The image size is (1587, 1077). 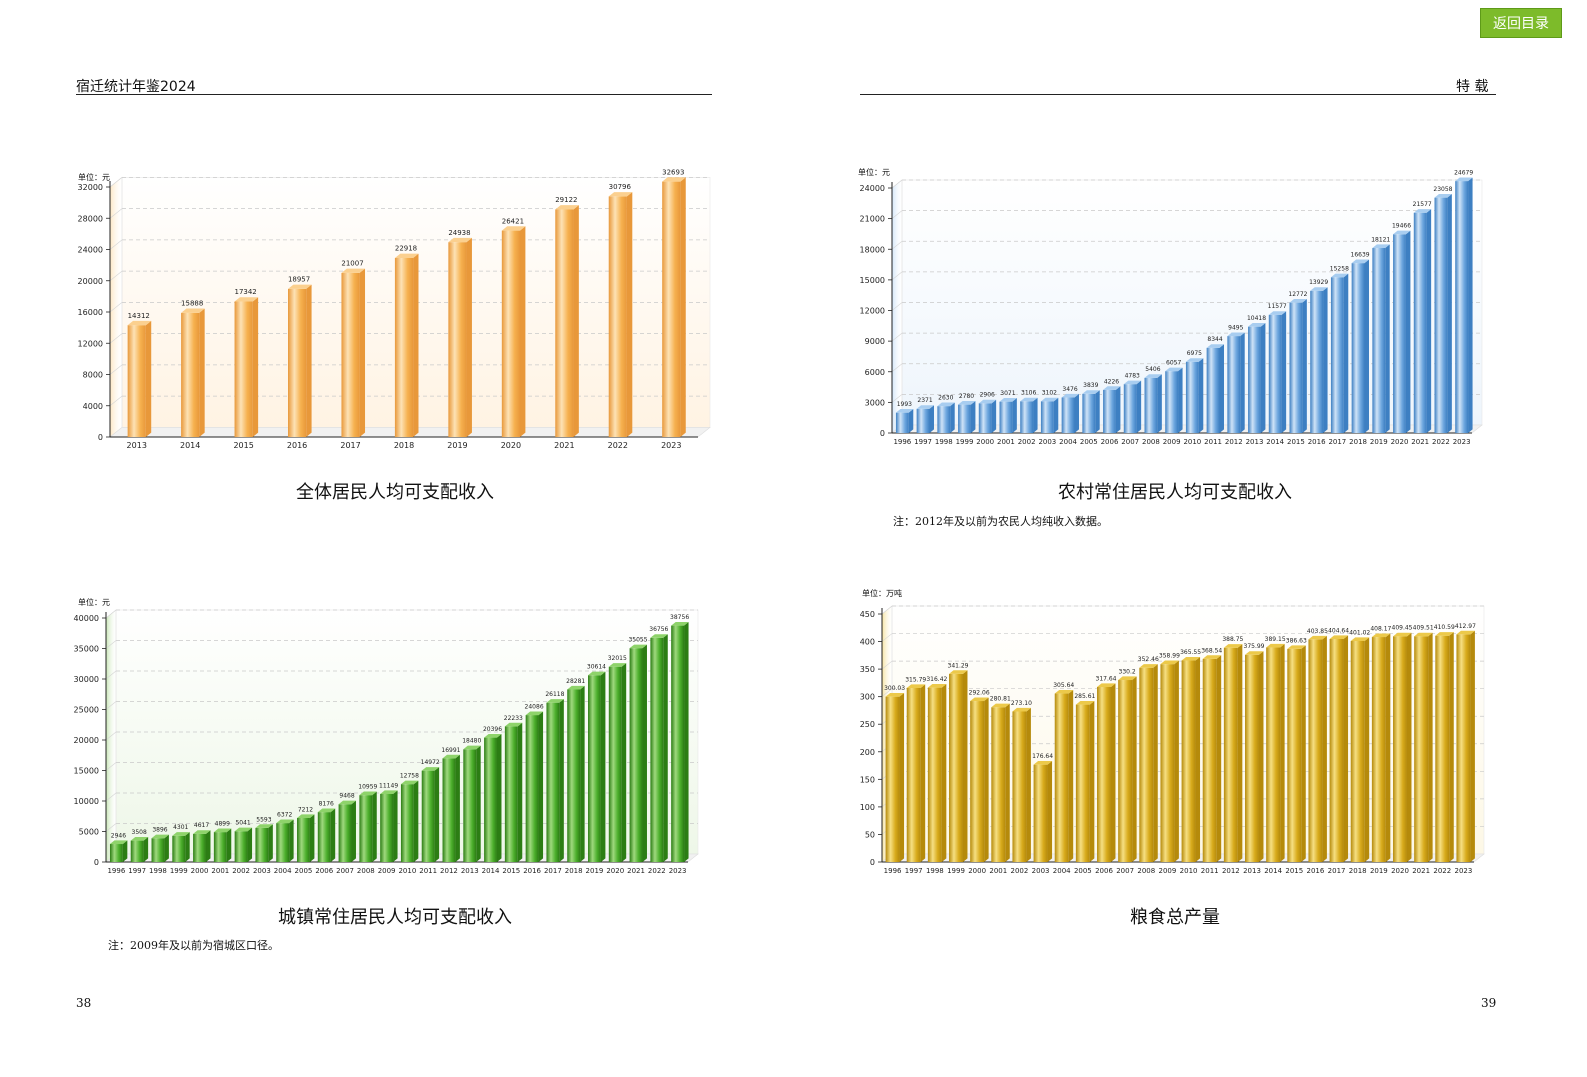 I want to click on data-label: 4301, so click(x=180, y=827).